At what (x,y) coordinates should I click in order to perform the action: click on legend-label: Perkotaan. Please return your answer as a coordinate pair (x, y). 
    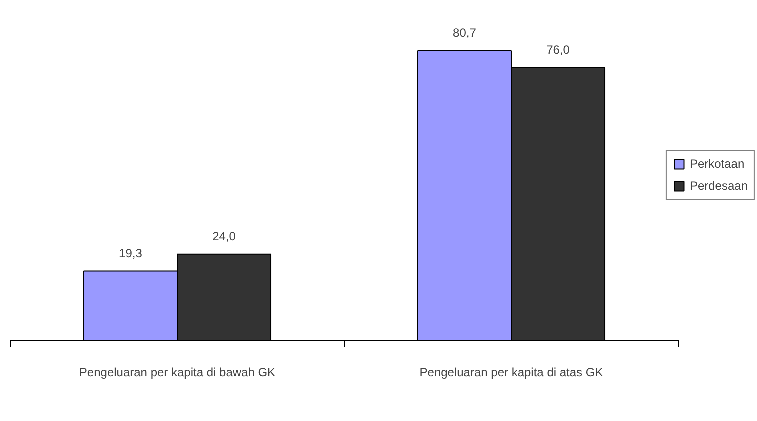
    Looking at the image, I should click on (717, 164).